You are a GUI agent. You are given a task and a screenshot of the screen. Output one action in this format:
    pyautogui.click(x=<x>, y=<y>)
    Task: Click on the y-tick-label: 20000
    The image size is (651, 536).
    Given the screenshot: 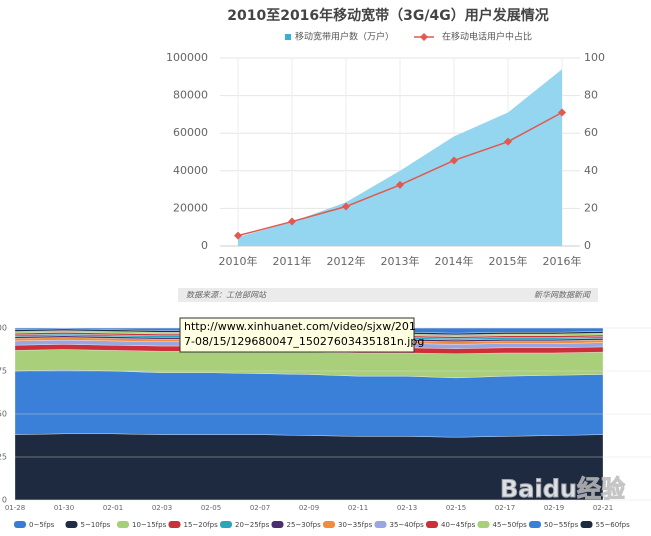 What is the action you would take?
    pyautogui.click(x=190, y=207)
    